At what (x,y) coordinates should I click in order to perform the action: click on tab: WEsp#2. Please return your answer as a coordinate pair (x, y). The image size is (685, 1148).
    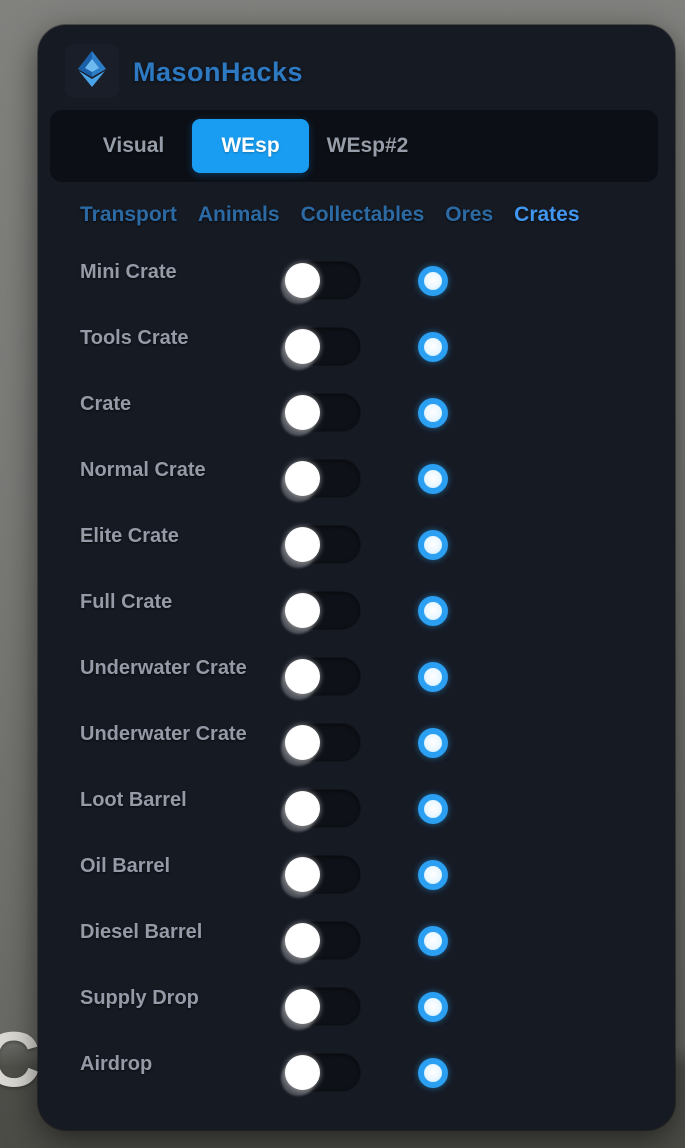
    Looking at the image, I should click on (367, 146).